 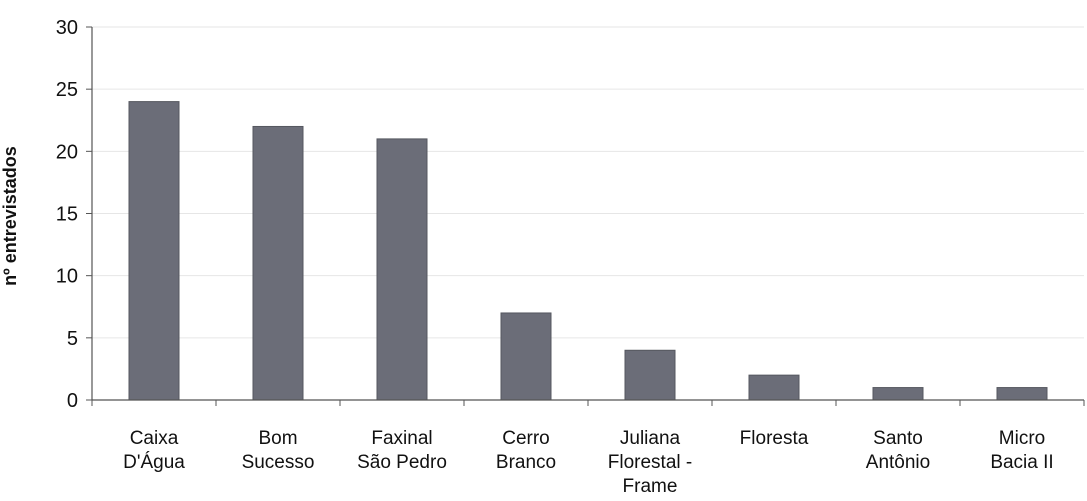 What do you see at coordinates (277, 438) in the screenshot?
I see `x-category-label-line: Bom` at bounding box center [277, 438].